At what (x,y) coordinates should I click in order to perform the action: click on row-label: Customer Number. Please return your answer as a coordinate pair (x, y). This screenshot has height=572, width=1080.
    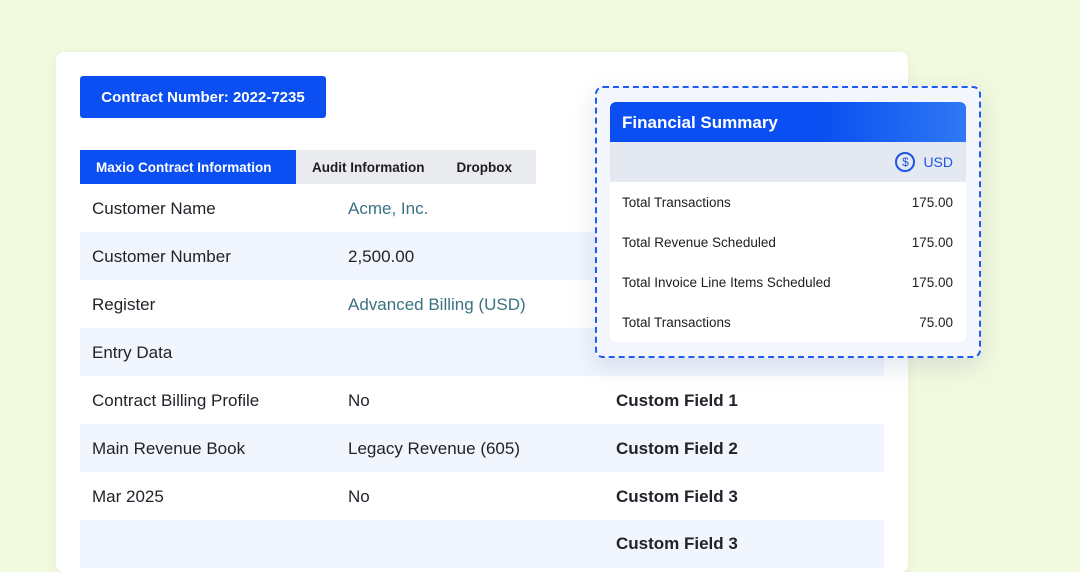
    Looking at the image, I should click on (161, 256).